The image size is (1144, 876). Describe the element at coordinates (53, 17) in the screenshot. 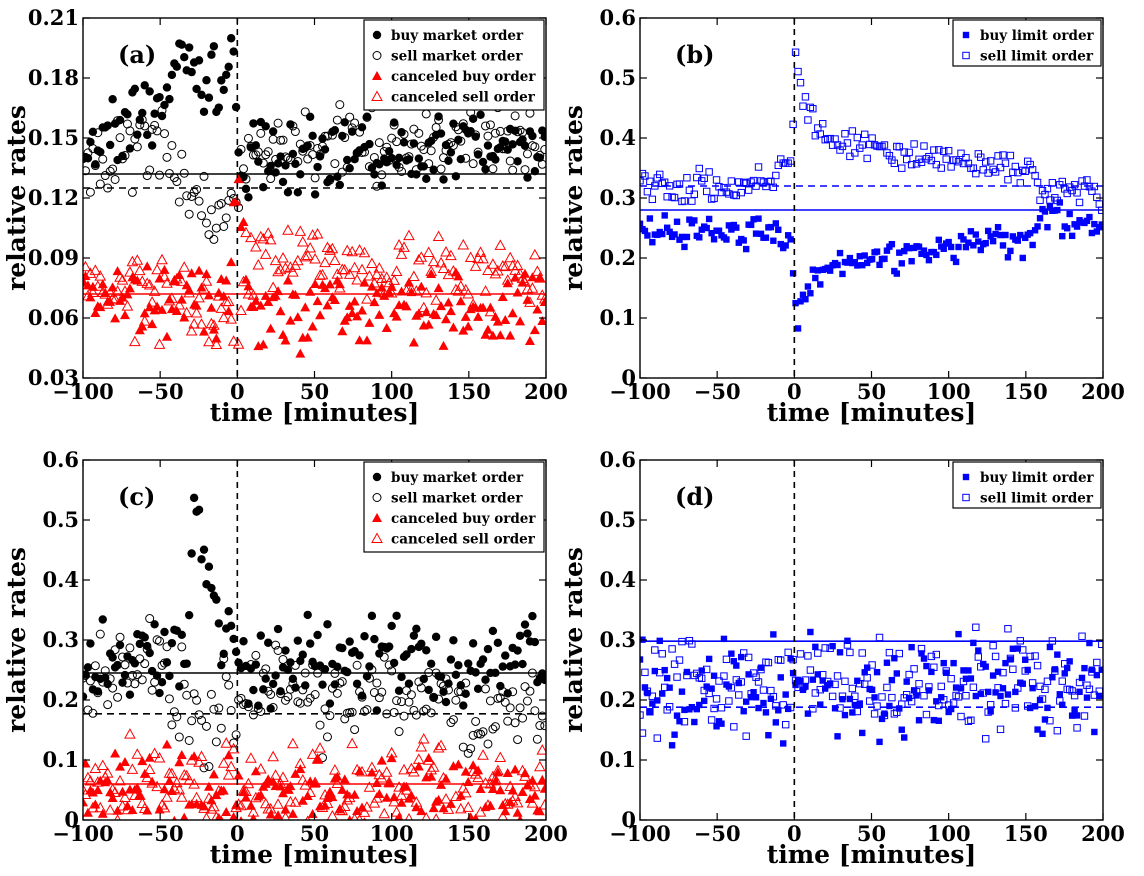

I see `y-tick-label: 0.21` at that location.